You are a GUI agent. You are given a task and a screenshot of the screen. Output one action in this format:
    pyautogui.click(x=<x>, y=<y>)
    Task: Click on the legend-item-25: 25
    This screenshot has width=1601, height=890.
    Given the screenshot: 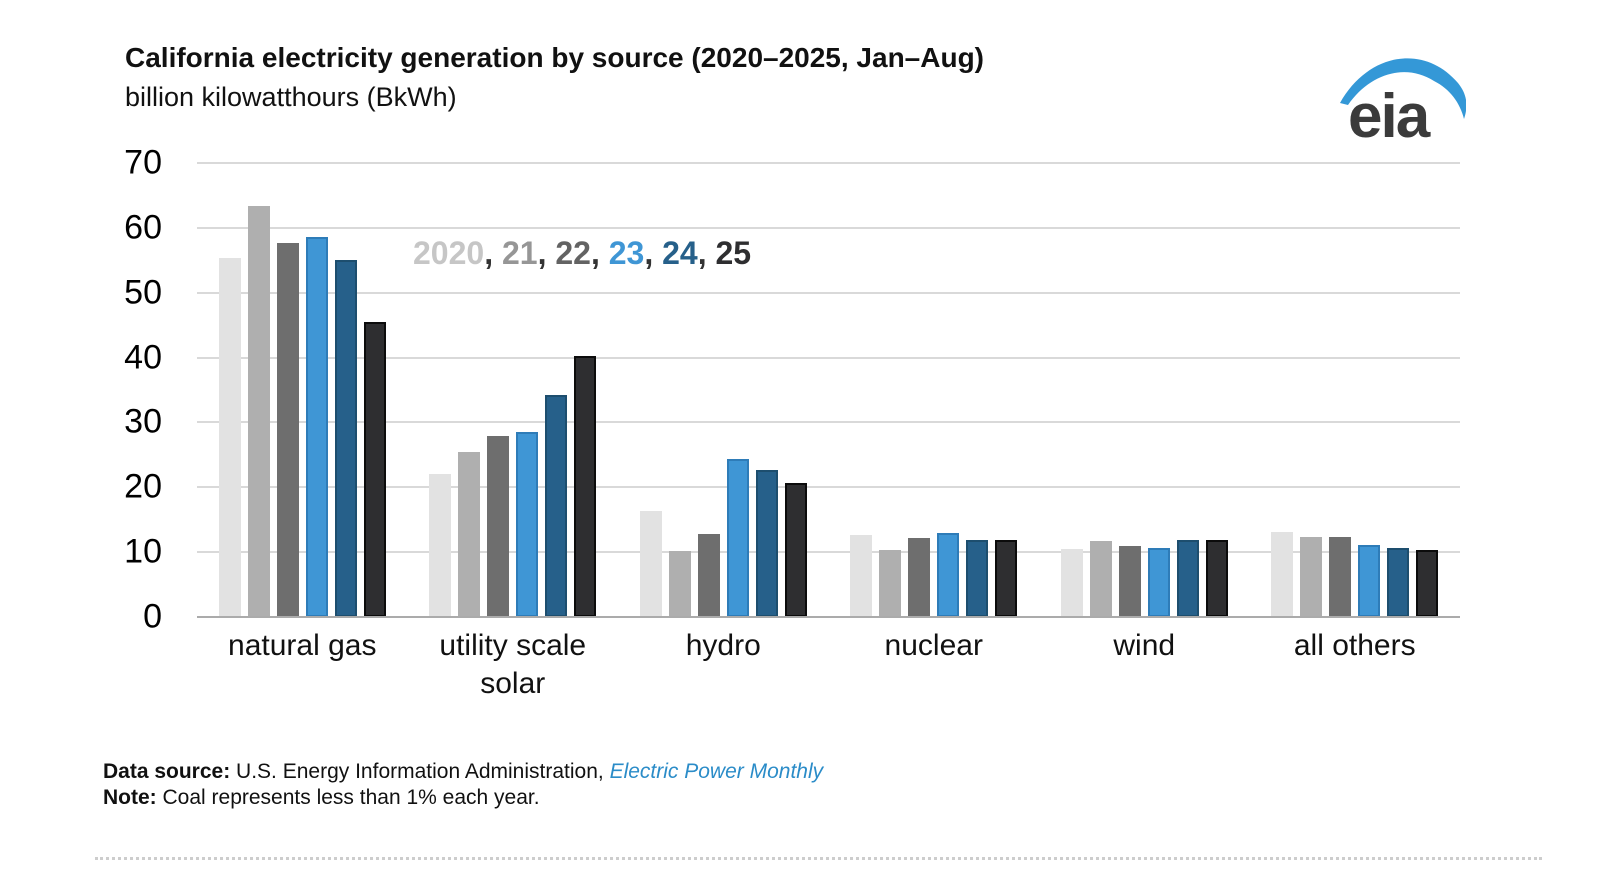 What is the action you would take?
    pyautogui.click(x=733, y=253)
    